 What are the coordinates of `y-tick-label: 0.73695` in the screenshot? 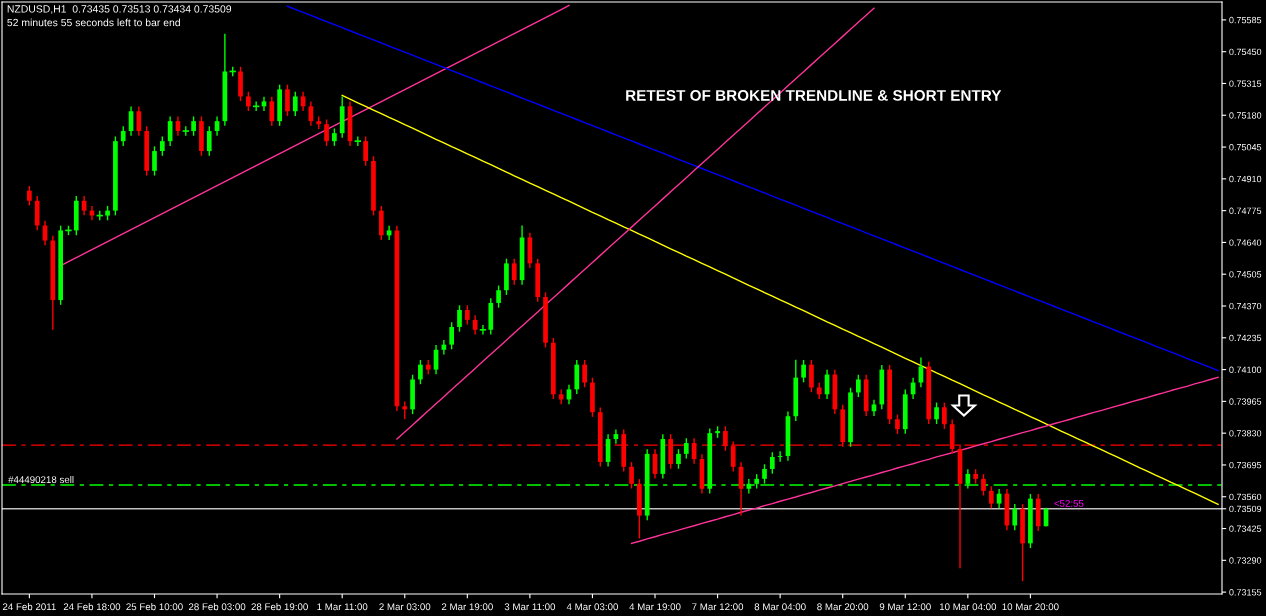 It's located at (1245, 465).